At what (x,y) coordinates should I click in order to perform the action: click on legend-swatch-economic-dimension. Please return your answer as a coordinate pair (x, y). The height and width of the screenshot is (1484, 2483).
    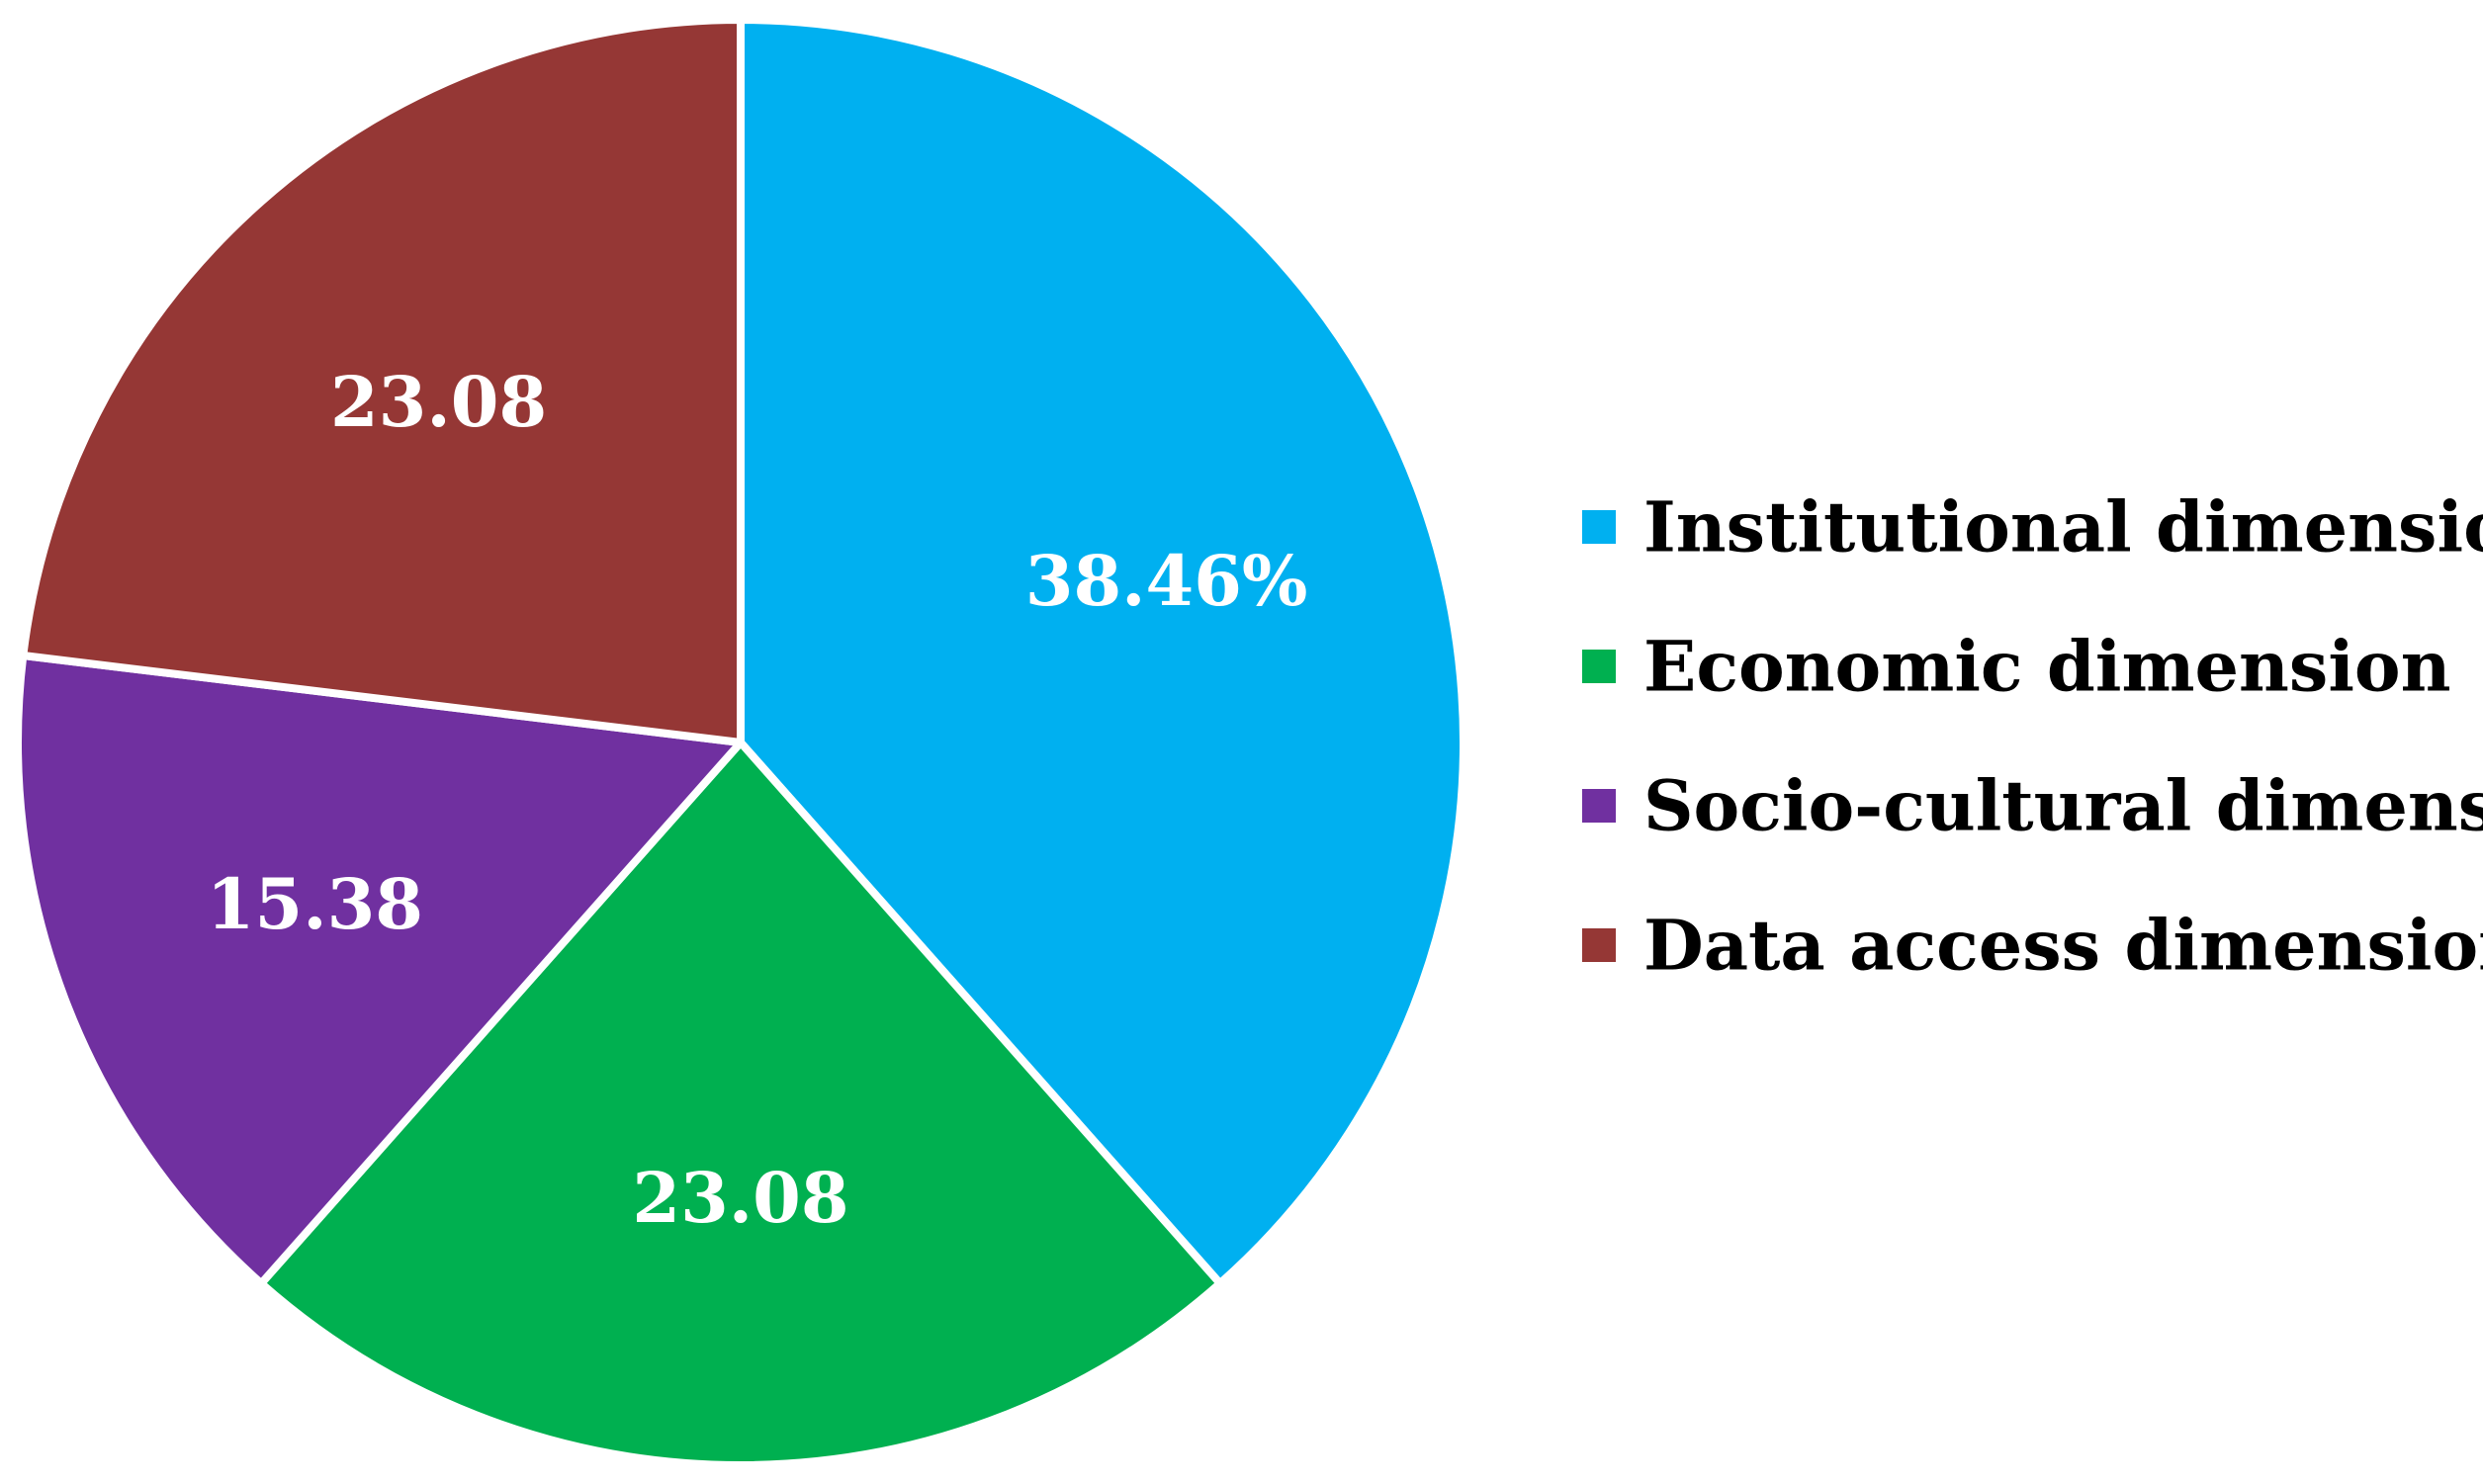
    Looking at the image, I should click on (1599, 666).